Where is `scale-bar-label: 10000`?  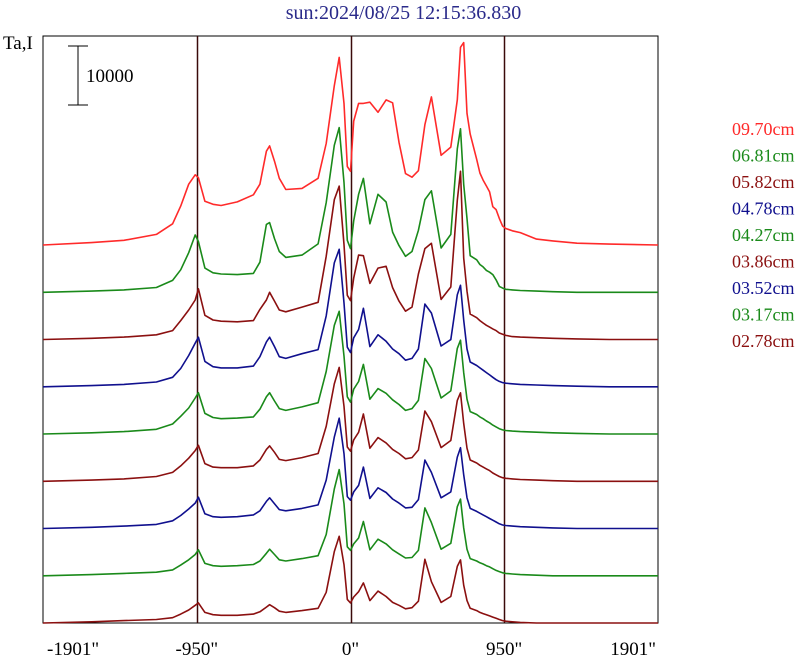 scale-bar-label: 10000 is located at coordinates (110, 76).